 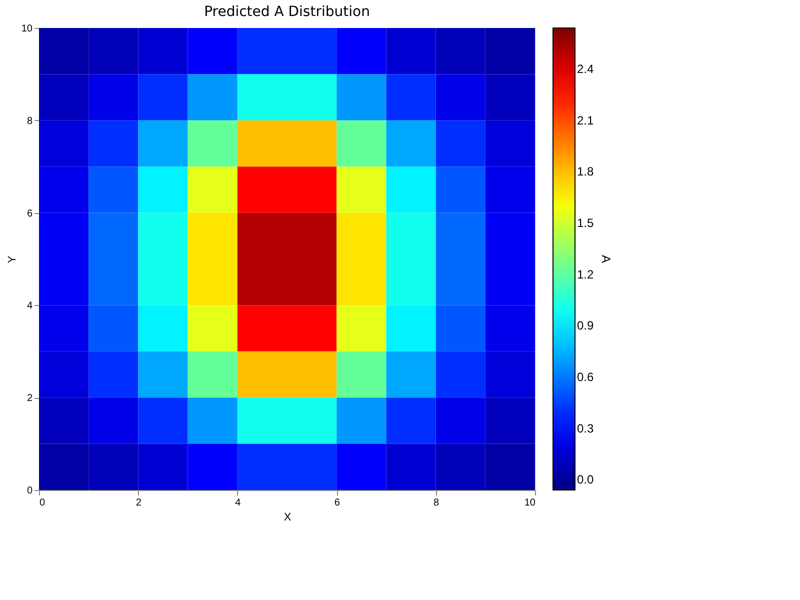 I want to click on chart-title: Predicted A Distribution, so click(x=287, y=12).